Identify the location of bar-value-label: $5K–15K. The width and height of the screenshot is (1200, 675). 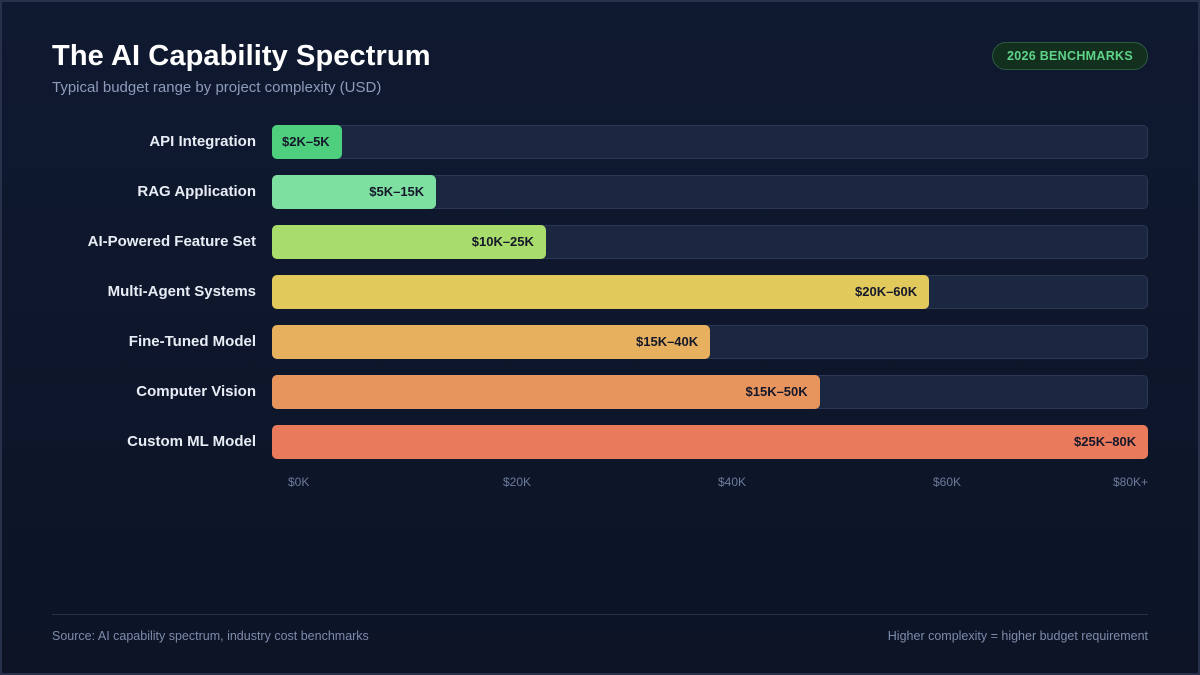
(397, 191).